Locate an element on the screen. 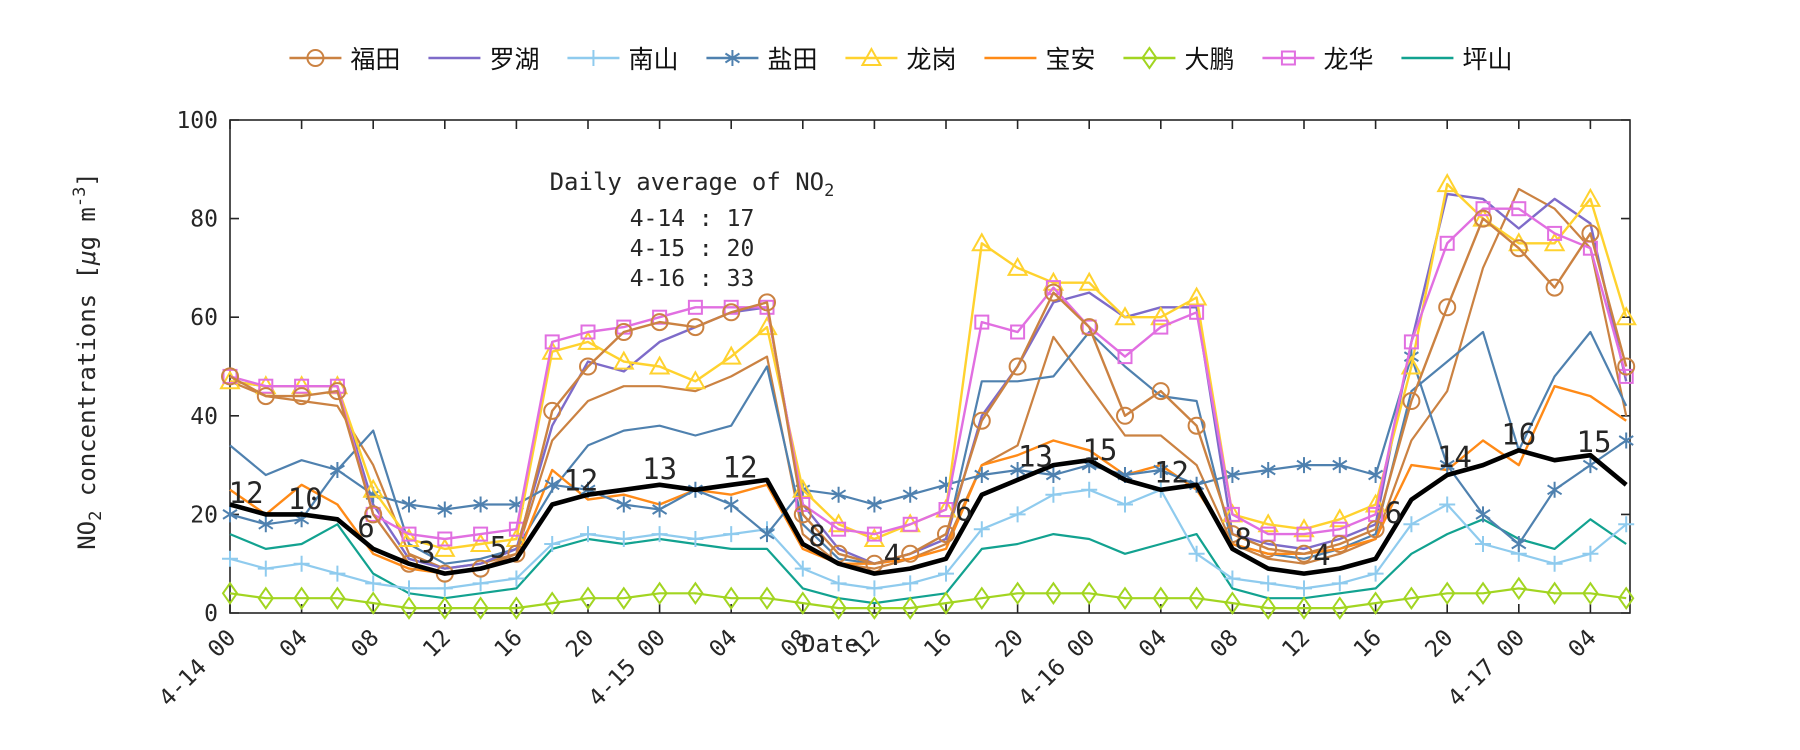 The image size is (1800, 750). legend-label-pingshan: 坪山 is located at coordinates (1487, 59).